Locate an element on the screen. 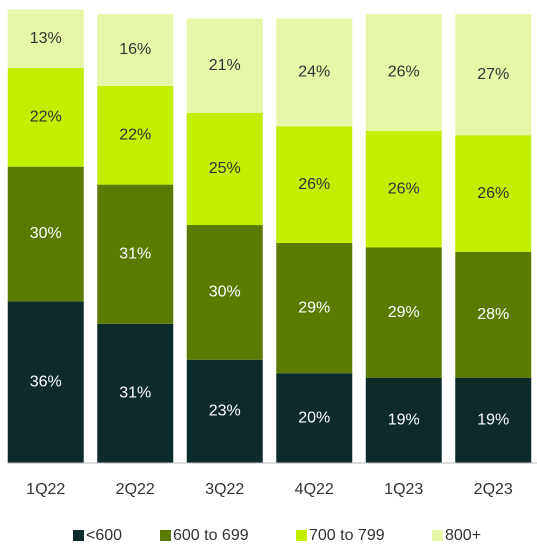 This screenshot has width=537, height=544. data-label: 20% is located at coordinates (314, 417).